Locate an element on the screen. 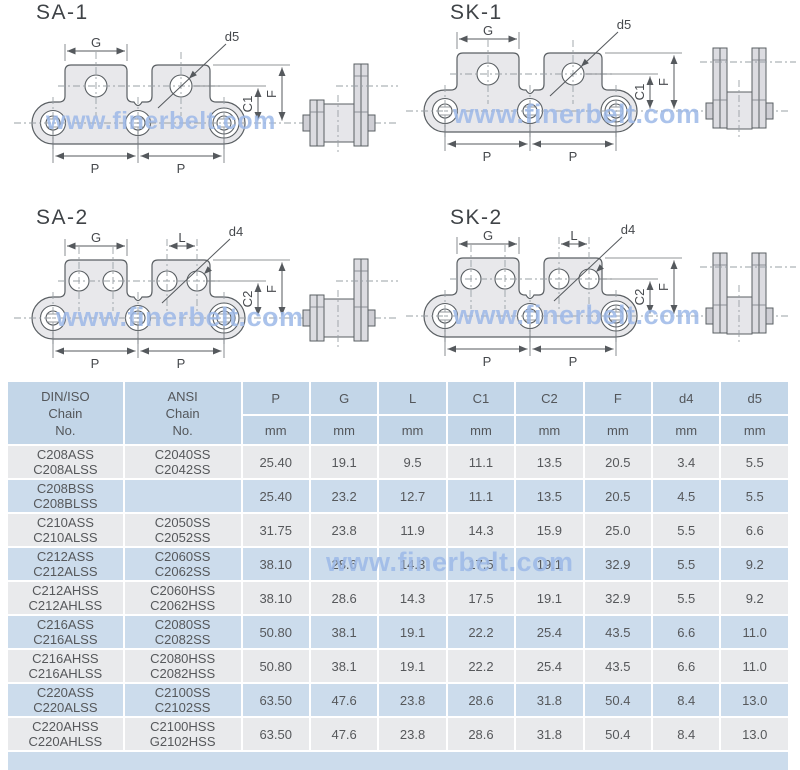 This screenshot has width=800, height=770. value-d4-cell: 8.4 is located at coordinates (686, 700).